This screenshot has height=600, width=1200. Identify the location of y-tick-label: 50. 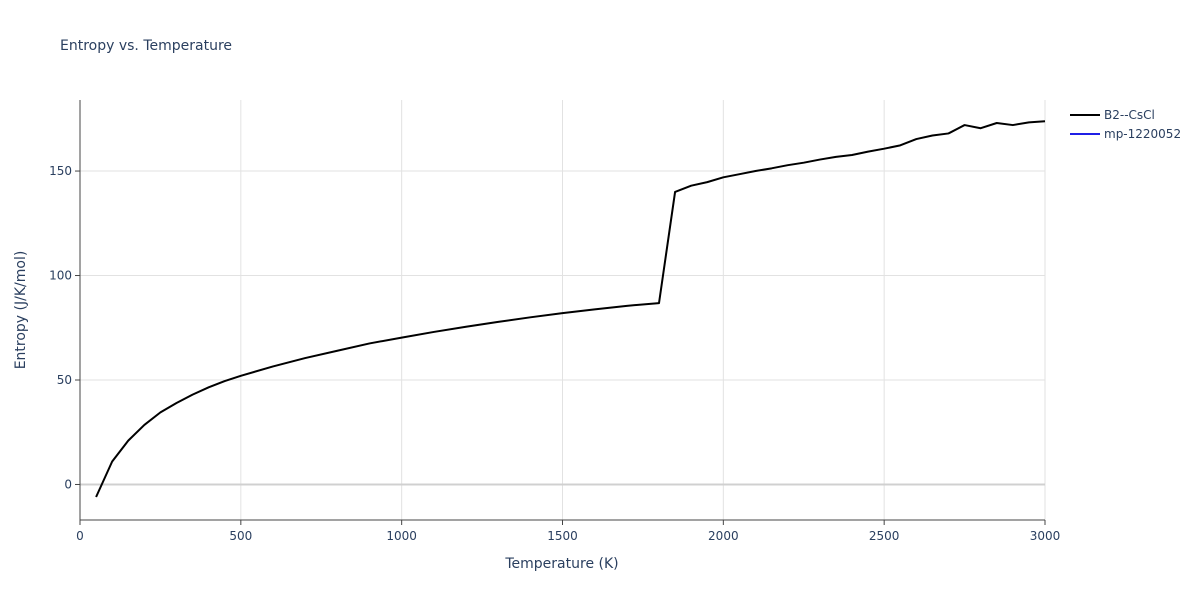
(64, 380).